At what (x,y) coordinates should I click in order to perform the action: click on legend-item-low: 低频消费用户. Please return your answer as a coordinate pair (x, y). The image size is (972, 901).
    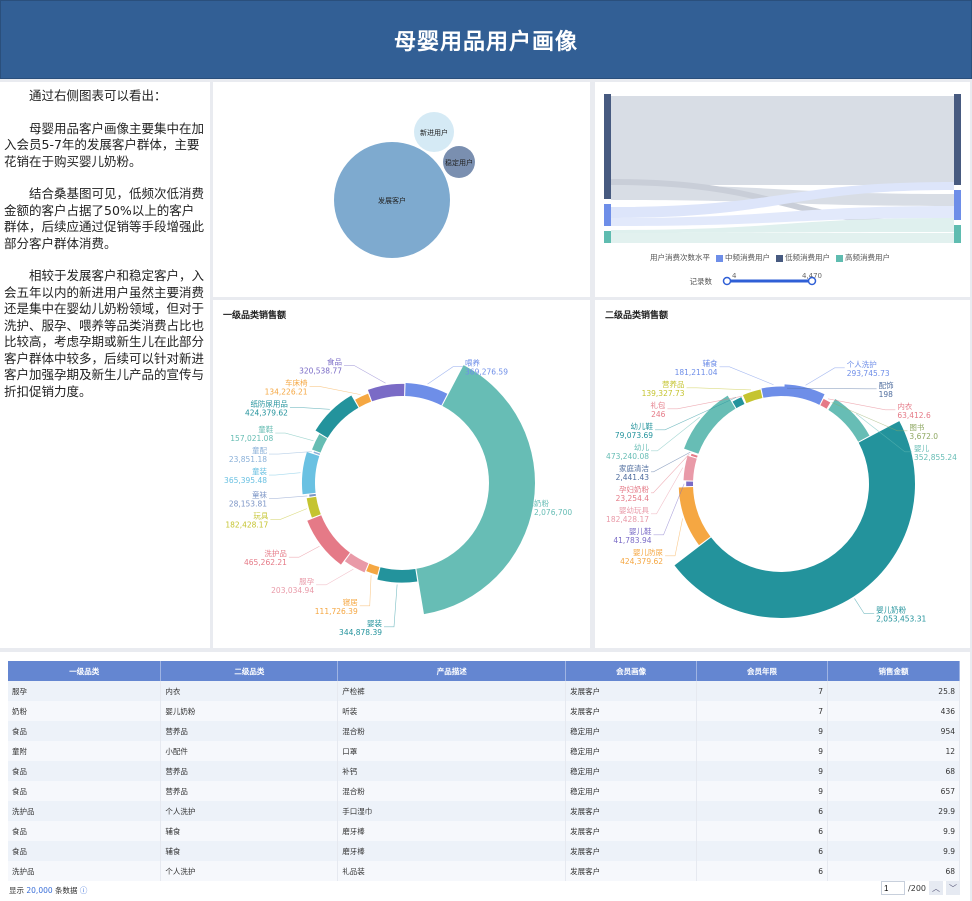
    Looking at the image, I should click on (803, 257).